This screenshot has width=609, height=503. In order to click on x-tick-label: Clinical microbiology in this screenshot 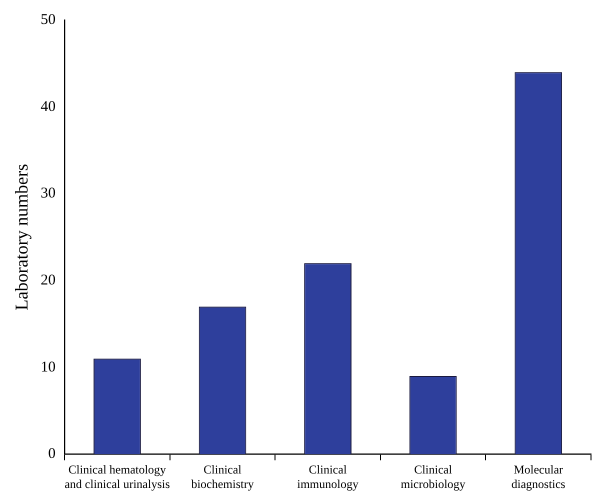, I will do `click(433, 476)`.